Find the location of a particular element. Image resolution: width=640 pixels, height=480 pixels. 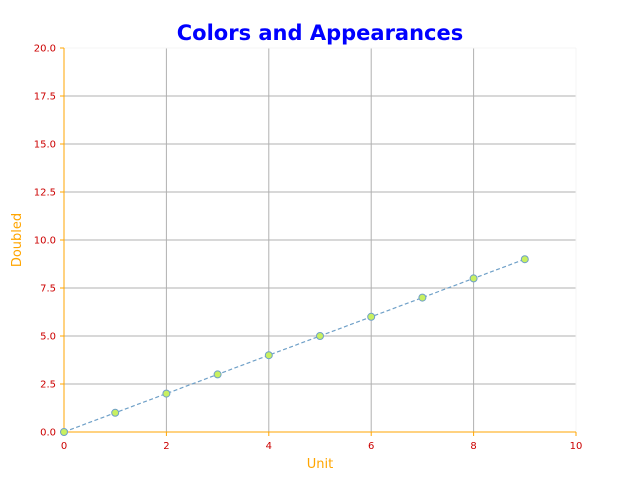

y-tick-label: 7.5 is located at coordinates (48, 289).